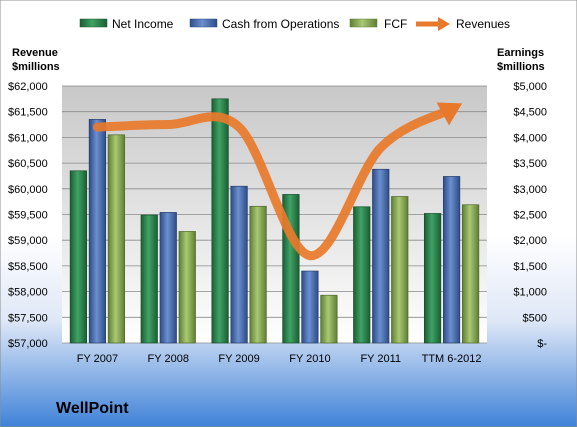 The height and width of the screenshot is (427, 577). Describe the element at coordinates (92, 408) in the screenshot. I see `company-name: WellPoint` at that location.